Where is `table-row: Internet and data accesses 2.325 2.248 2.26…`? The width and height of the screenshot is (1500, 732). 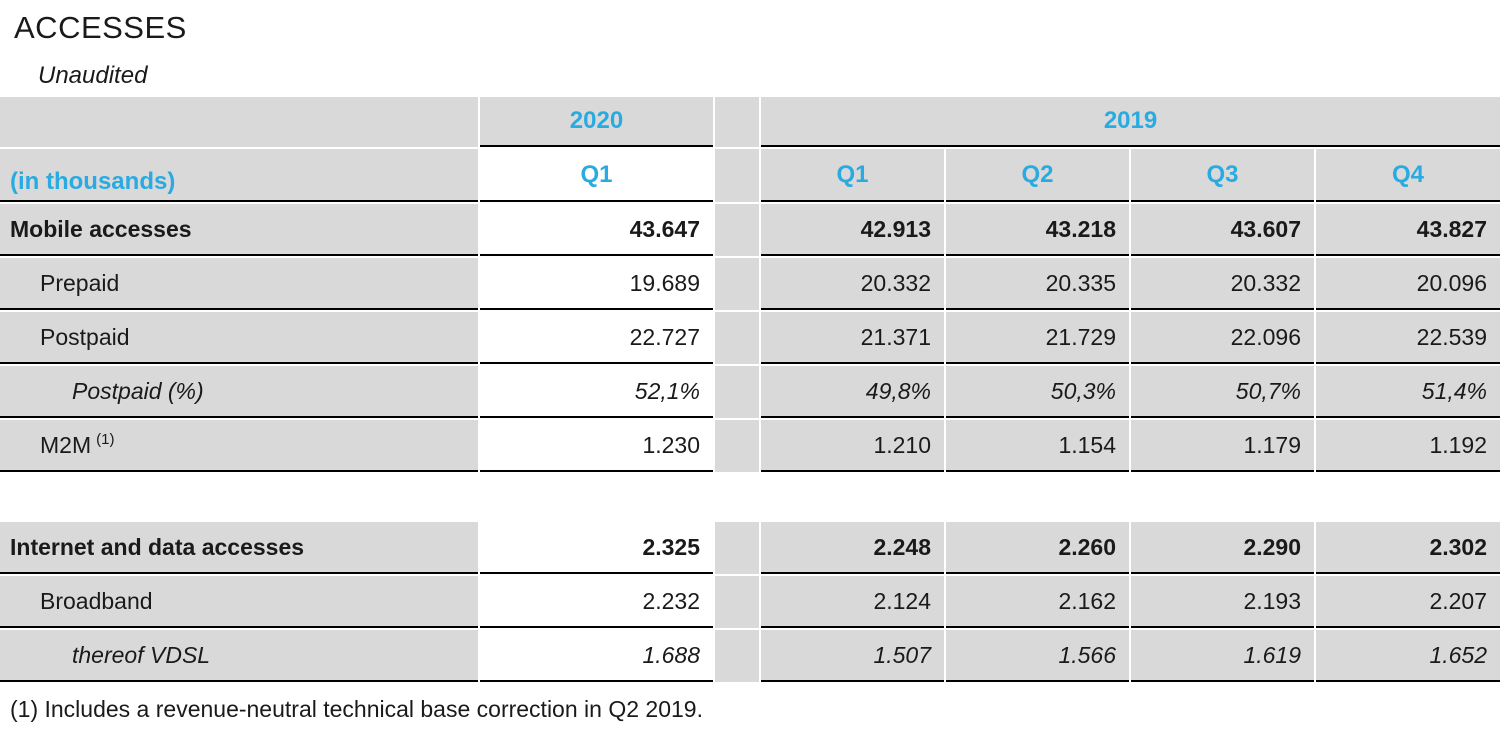
table-row: Internet and data accesses 2.325 2.248 2.26… is located at coordinates (750, 548).